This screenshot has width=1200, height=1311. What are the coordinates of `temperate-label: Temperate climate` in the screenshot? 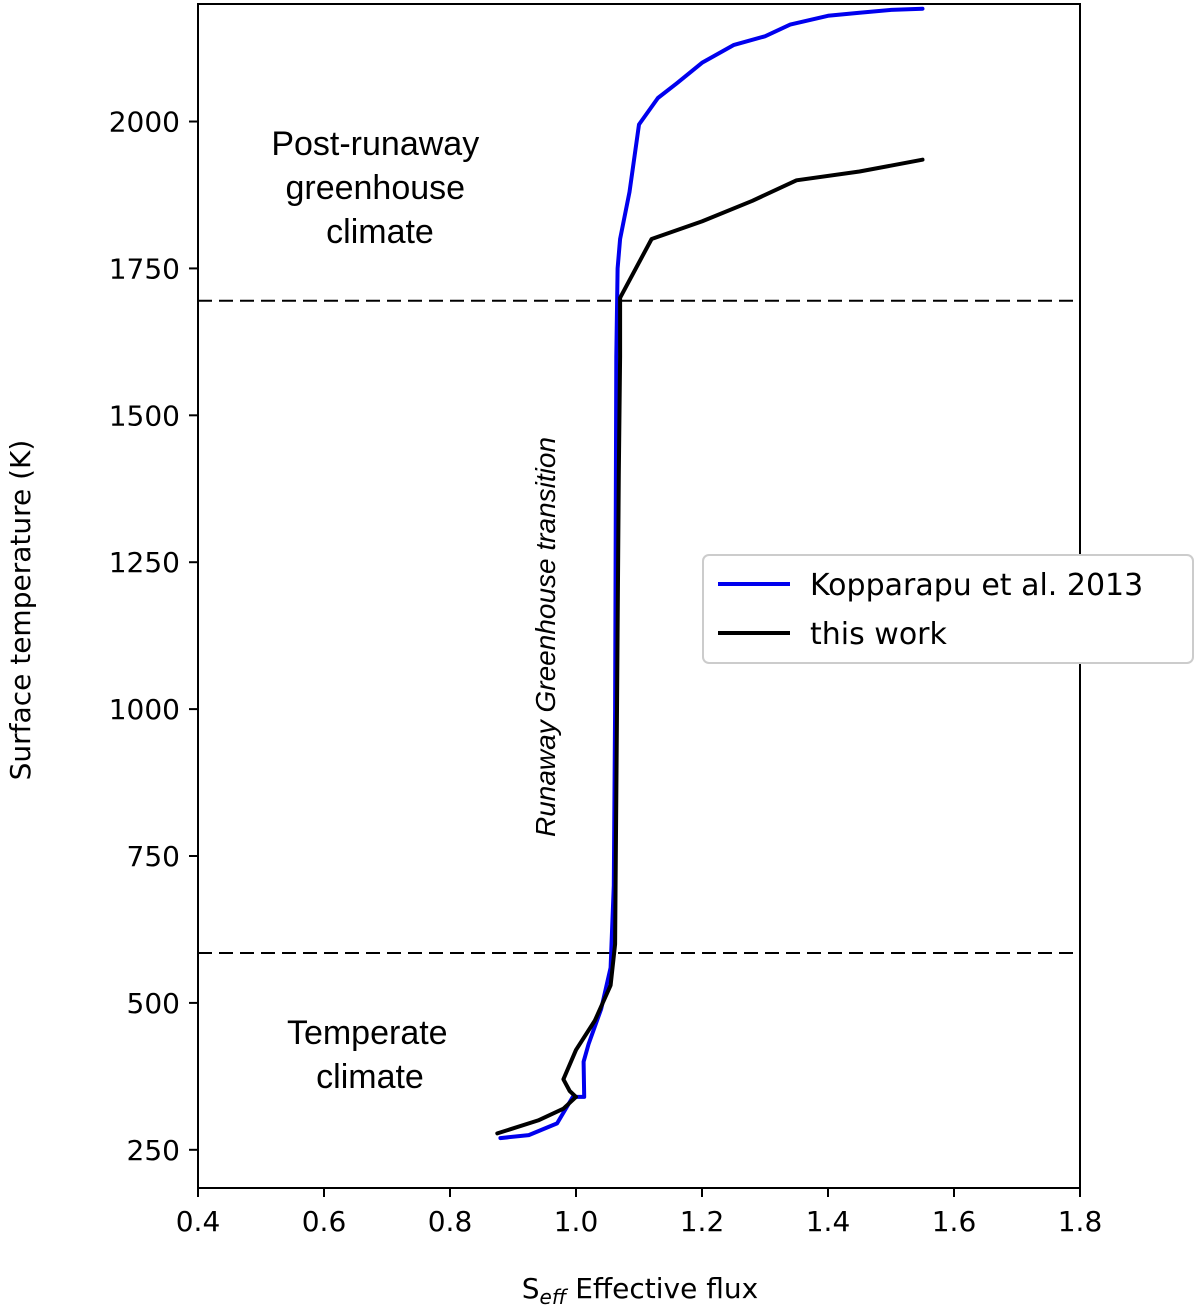 It's located at (372, 1055).